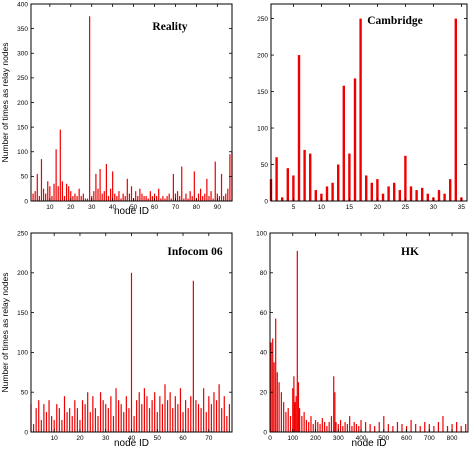  Describe the element at coordinates (395, 21) in the screenshot. I see `panel-title: Cambridge` at that location.